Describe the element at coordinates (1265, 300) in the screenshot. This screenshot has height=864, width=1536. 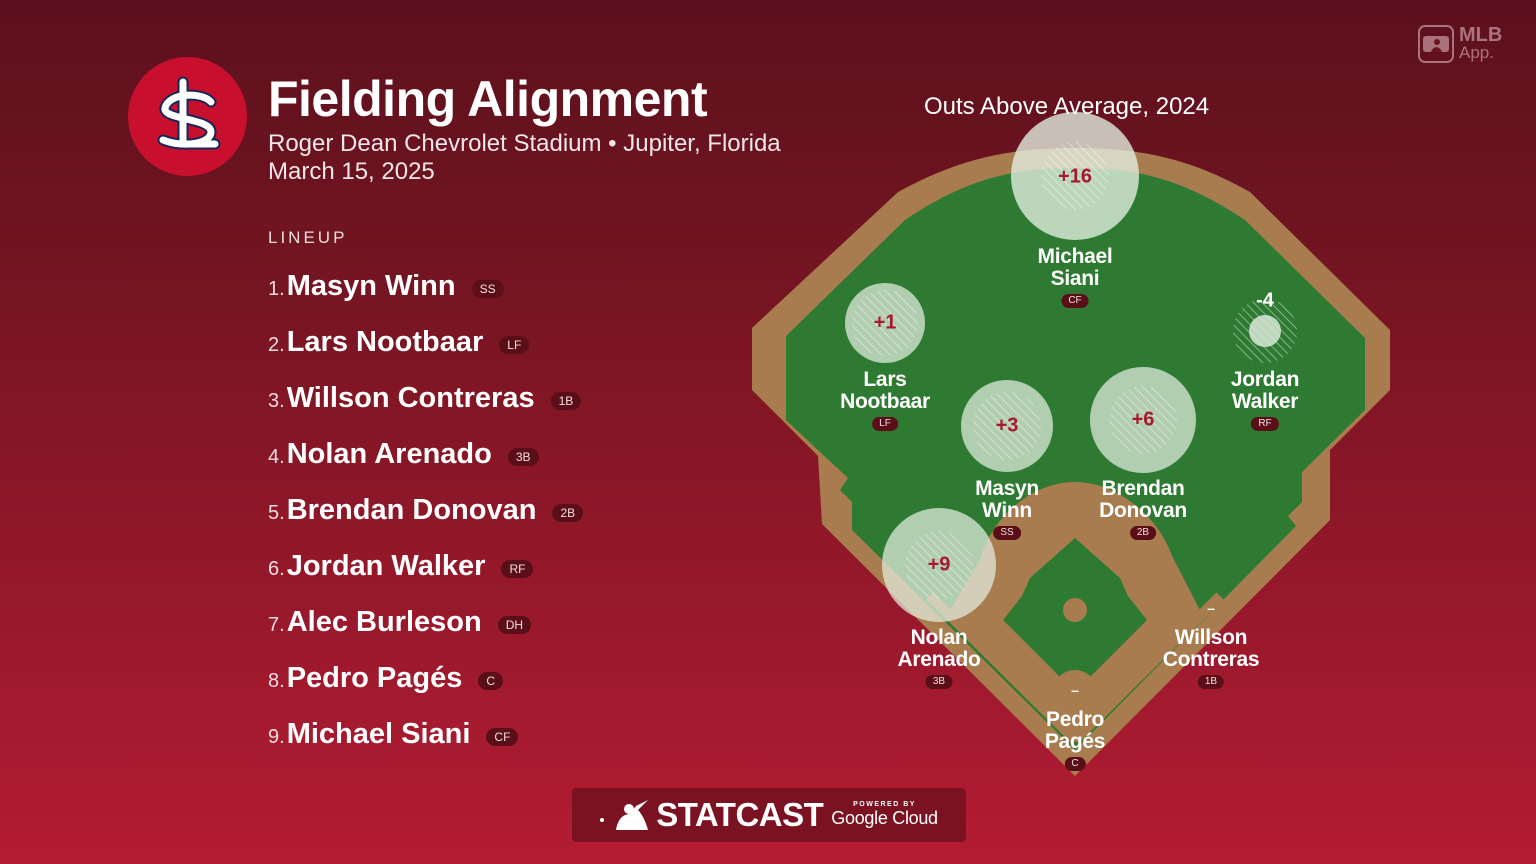
I see `oaa-value-rf: -4` at that location.